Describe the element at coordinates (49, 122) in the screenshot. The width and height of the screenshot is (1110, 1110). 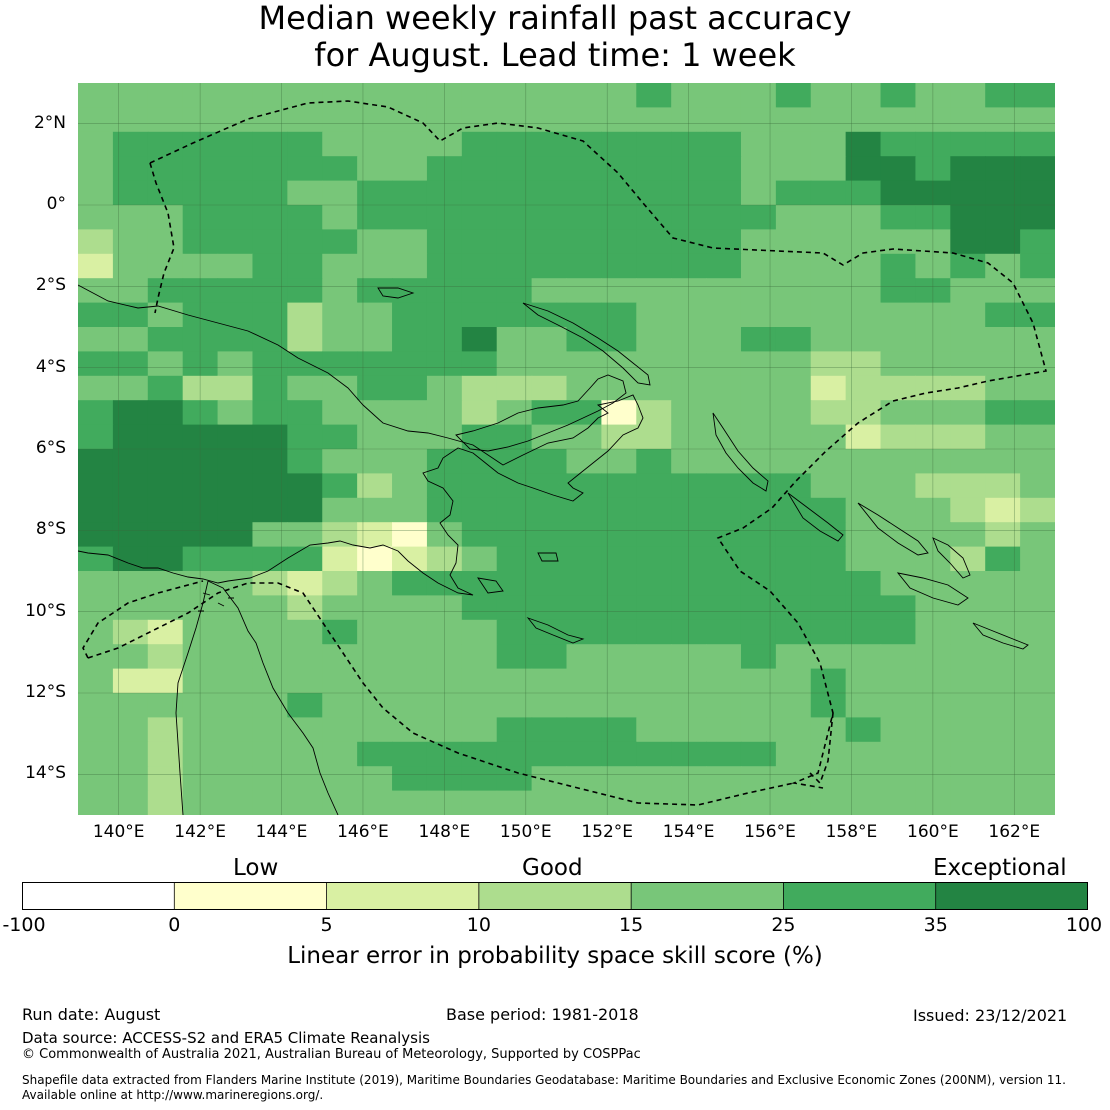
I see `latitude-label: 2°N` at that location.